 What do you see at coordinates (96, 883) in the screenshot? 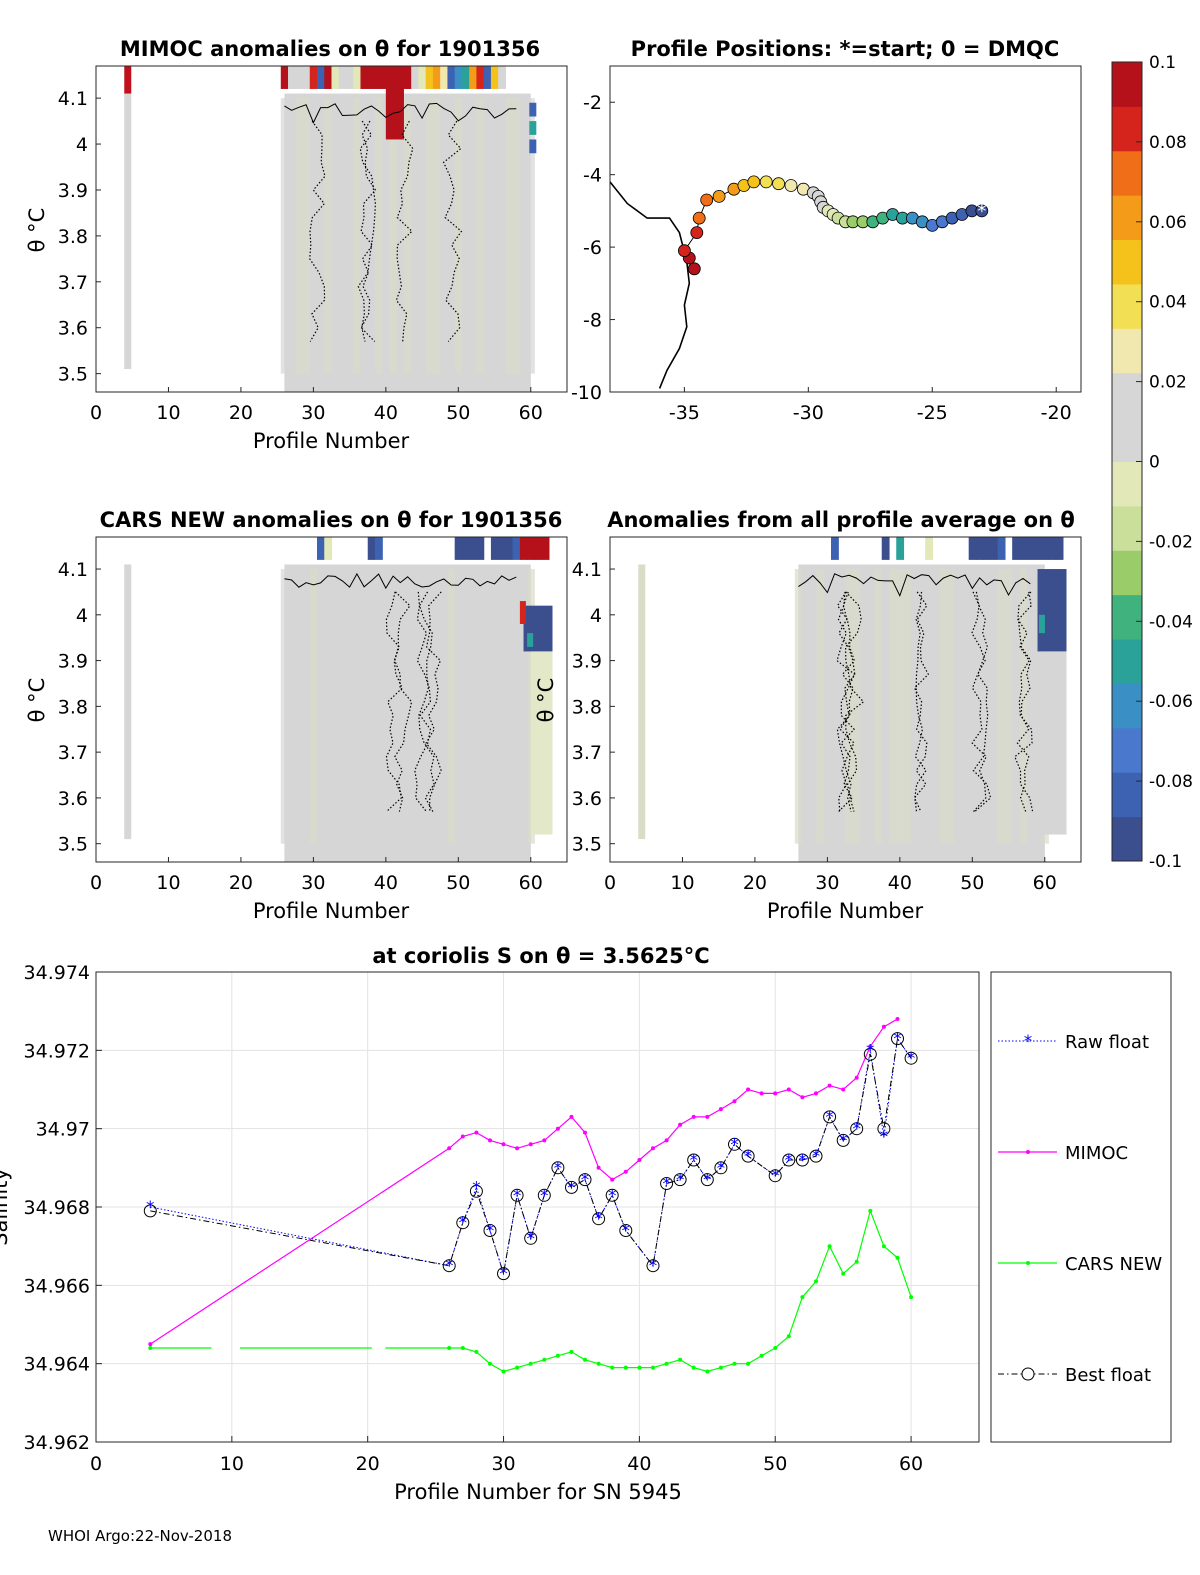
I see `x-tick-label: 0` at bounding box center [96, 883].